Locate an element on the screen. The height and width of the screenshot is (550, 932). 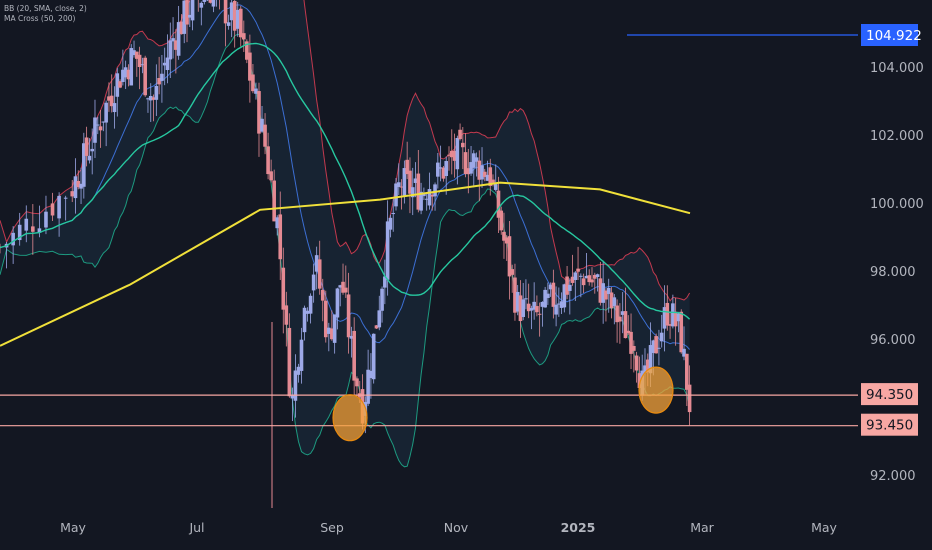
support-price-tag-bg is located at coordinates (889, 424).